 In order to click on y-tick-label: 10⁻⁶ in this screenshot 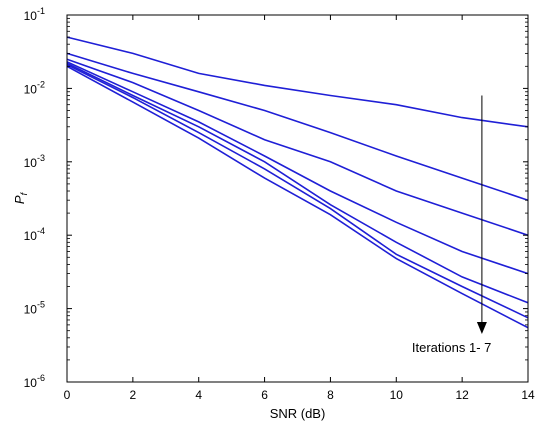, I will do `click(34, 381)`.